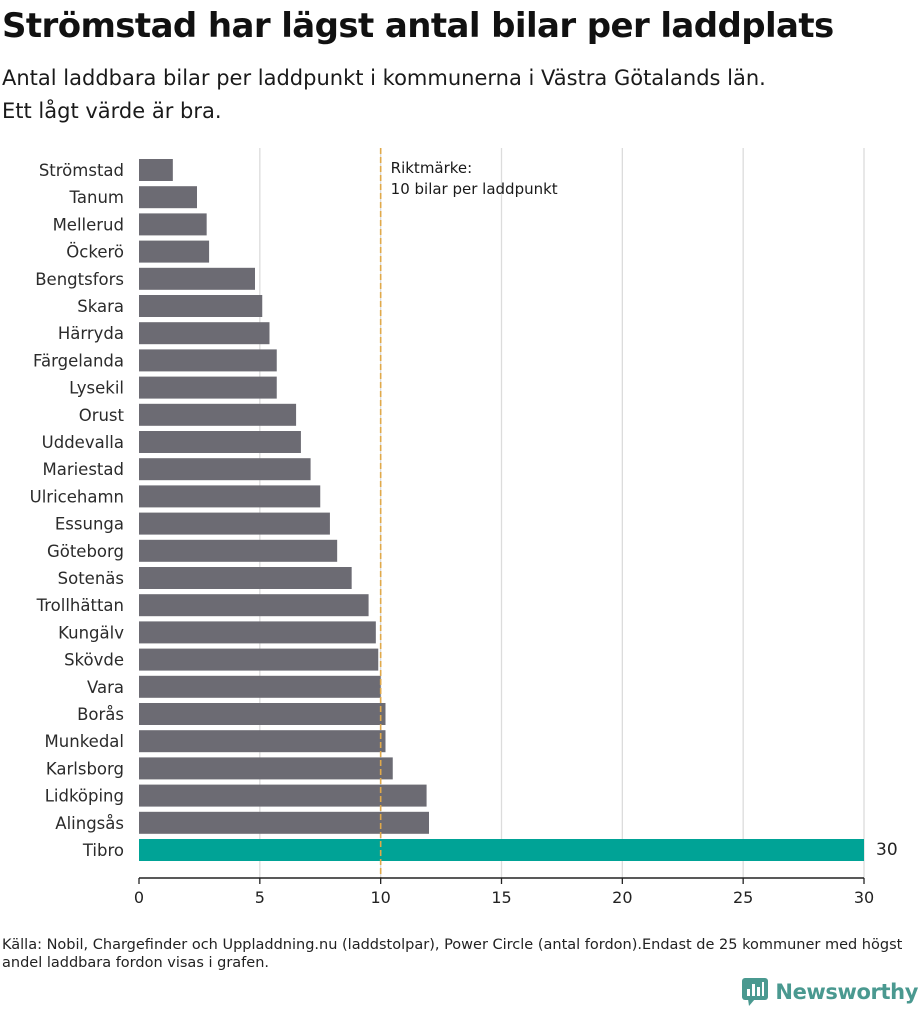 This screenshot has width=920, height=1010. I want to click on category-label: Tanum, so click(96, 197).